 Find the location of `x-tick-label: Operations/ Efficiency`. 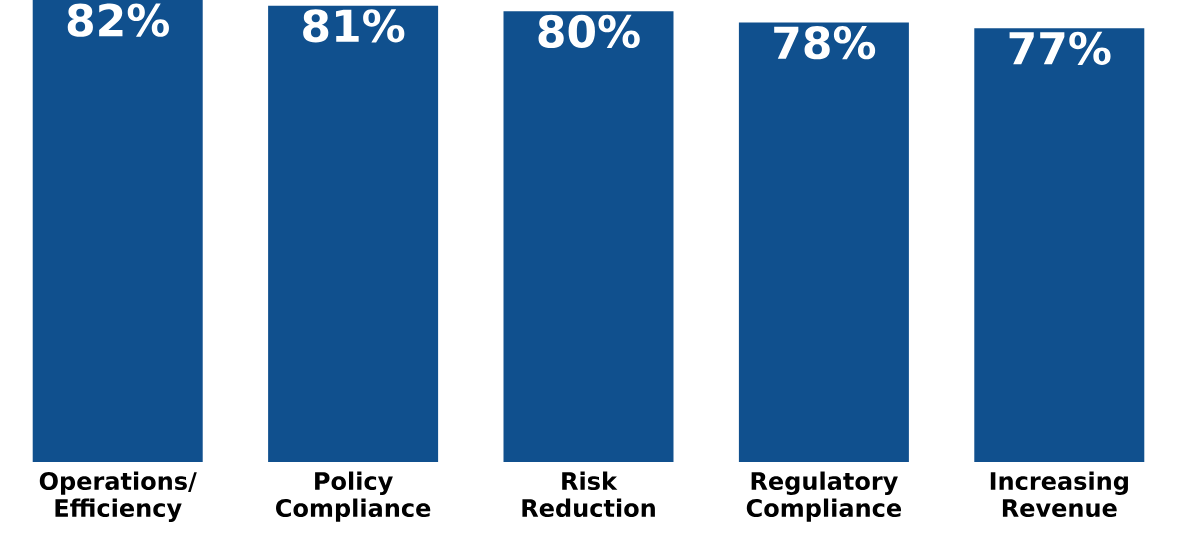

x-tick-label: Operations/ Efficiency is located at coordinates (118, 496).